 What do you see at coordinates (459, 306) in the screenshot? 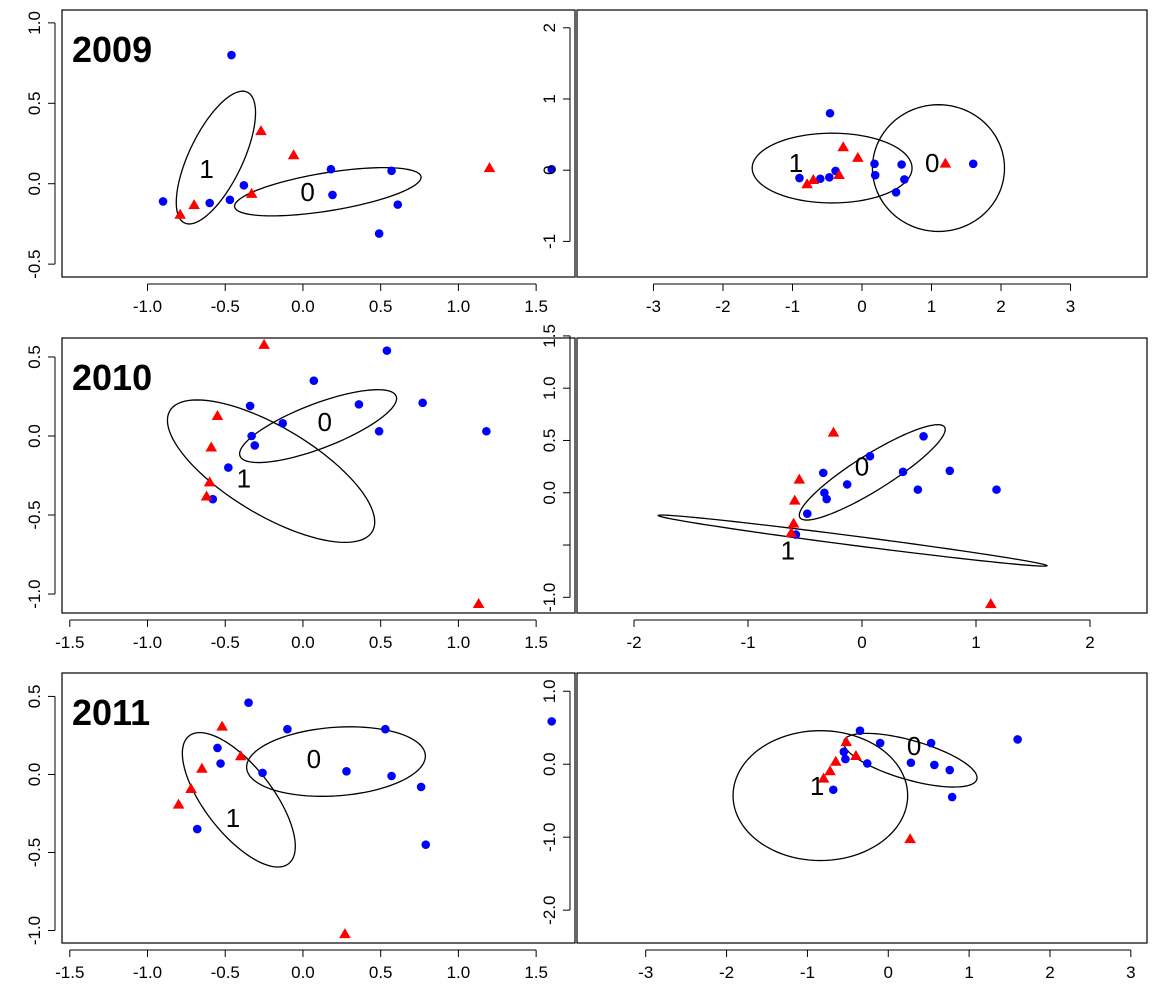
I see `x-tick-label: 1.0` at bounding box center [459, 306].